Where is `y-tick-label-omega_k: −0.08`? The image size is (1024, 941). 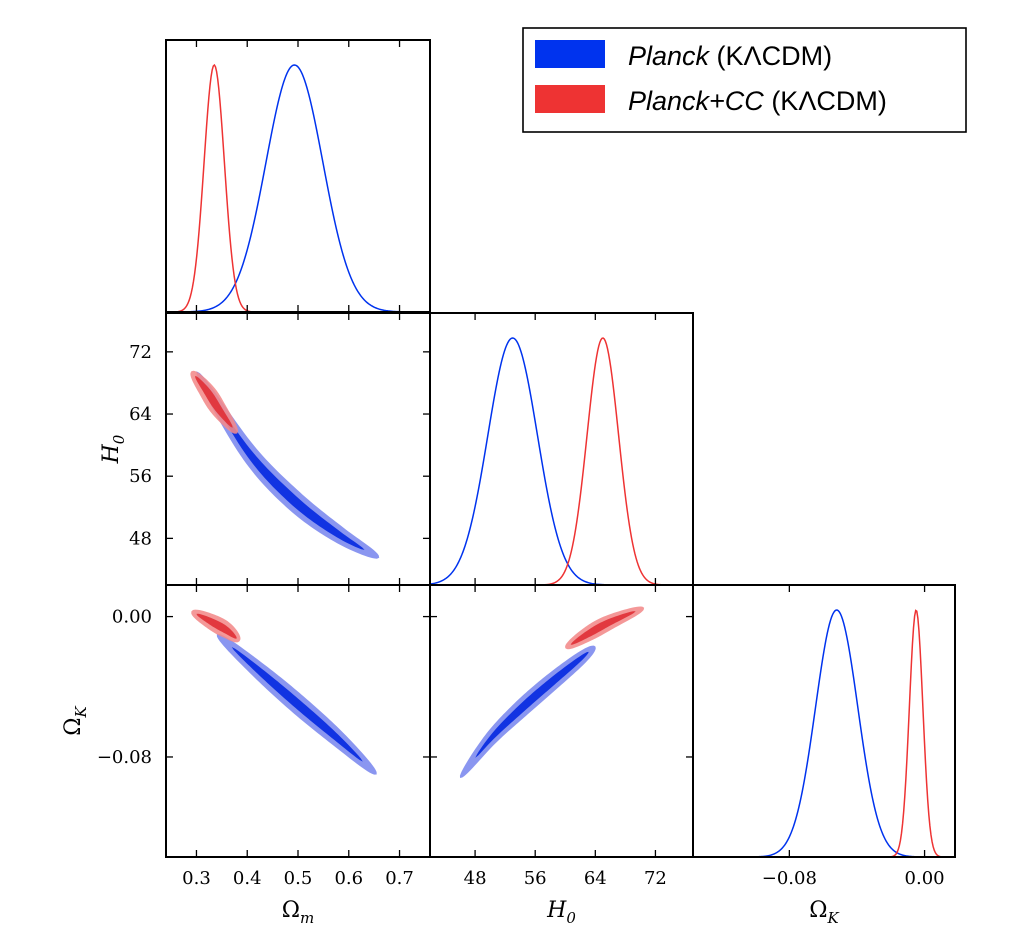
y-tick-label-omega_k: −0.08 is located at coordinates (124, 757).